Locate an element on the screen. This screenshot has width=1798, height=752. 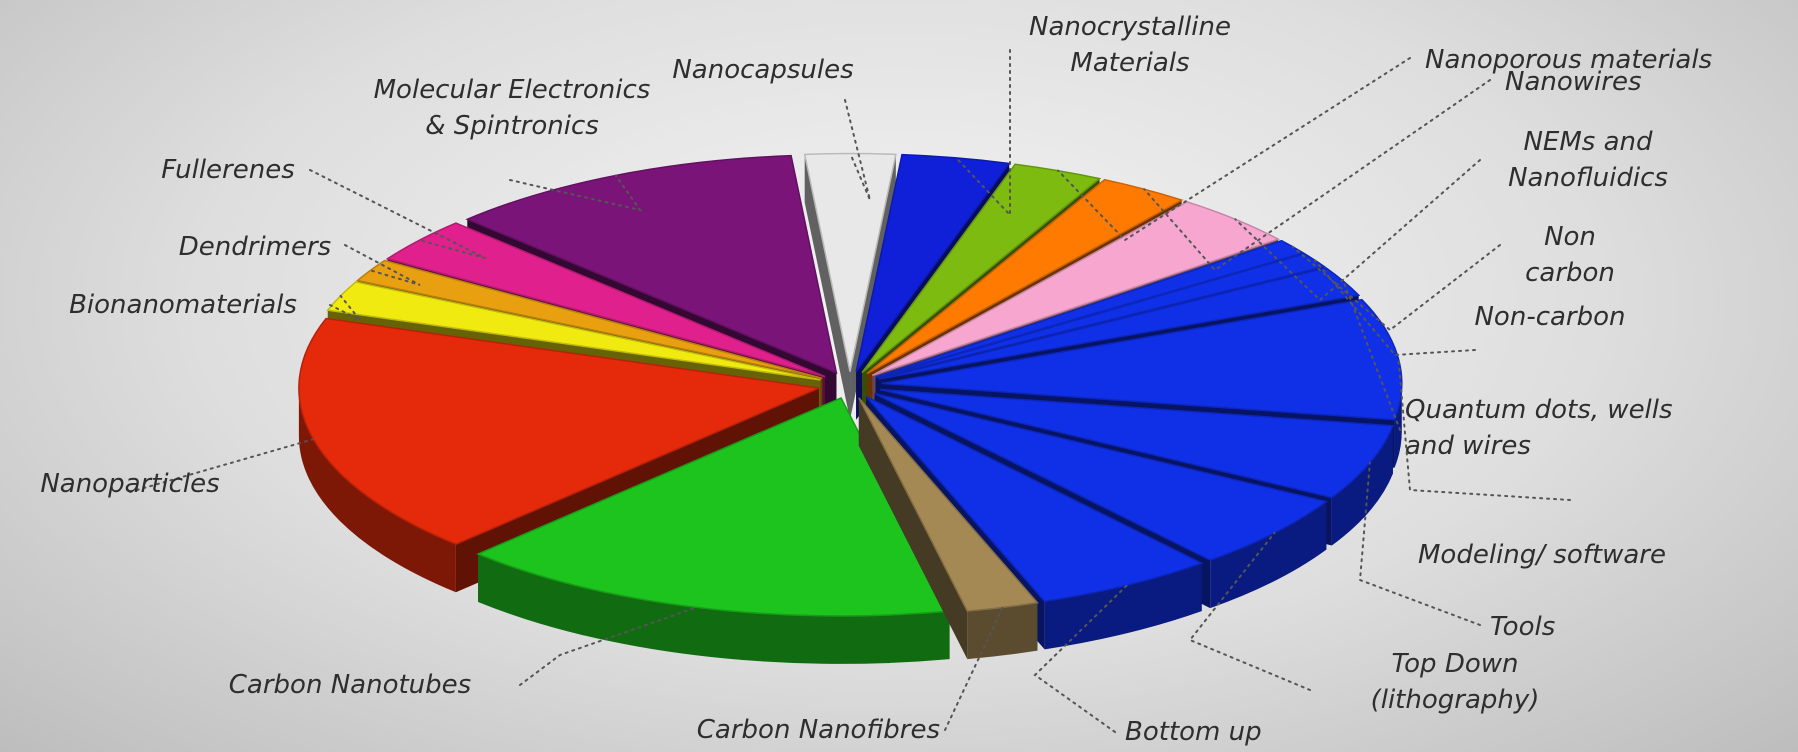
slice-label-16: Dendrimers is located at coordinates (255, 247).